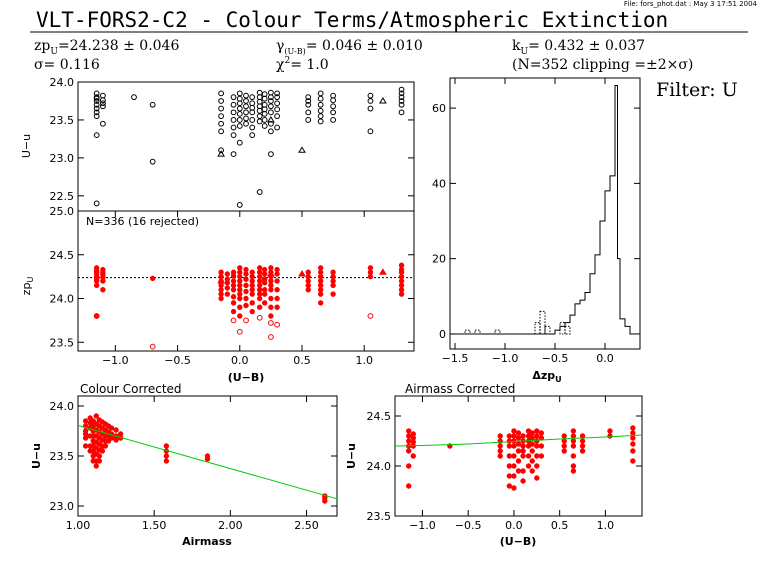  I want to click on middle-xtick-label: 0.0, so click(240, 360).